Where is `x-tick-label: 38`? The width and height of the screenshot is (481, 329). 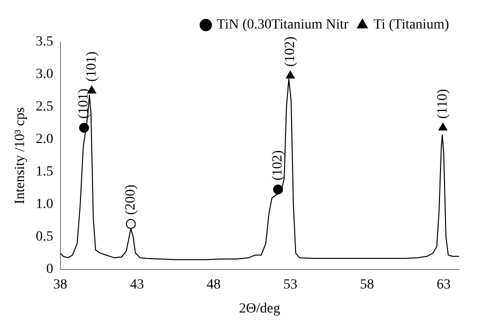
x-tick-label: 38 is located at coordinates (60, 284).